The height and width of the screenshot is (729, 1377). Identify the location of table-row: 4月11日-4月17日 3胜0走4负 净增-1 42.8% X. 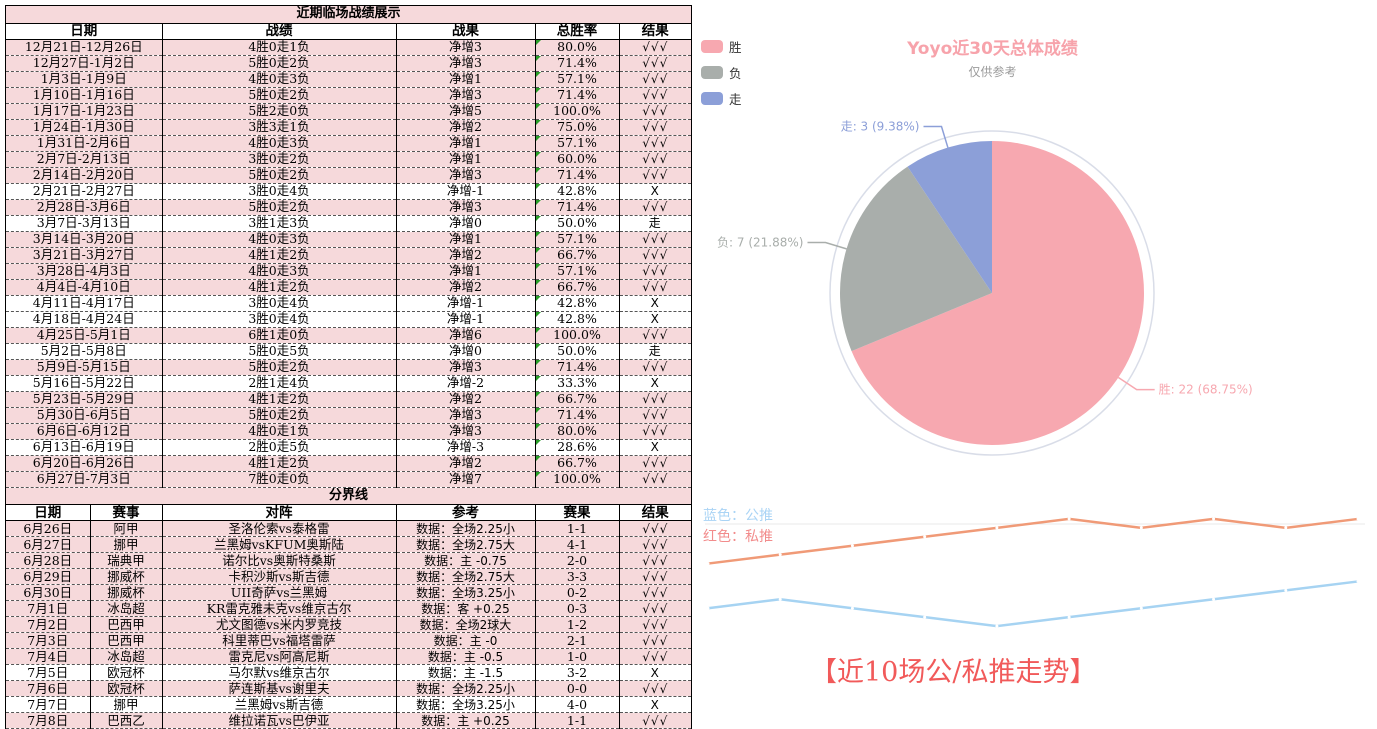
(349, 303).